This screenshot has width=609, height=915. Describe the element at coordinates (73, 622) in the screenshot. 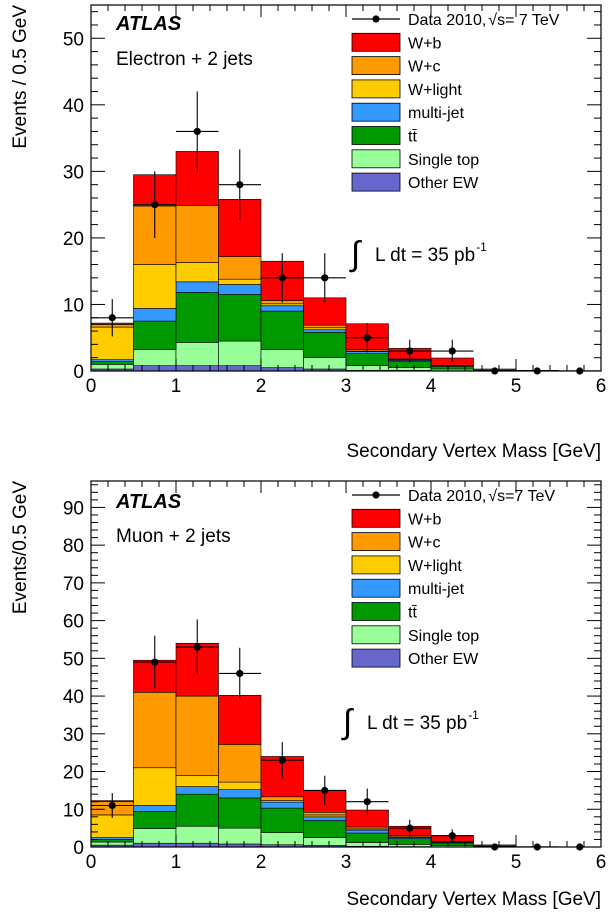

I see `y-tick-label: 60` at that location.